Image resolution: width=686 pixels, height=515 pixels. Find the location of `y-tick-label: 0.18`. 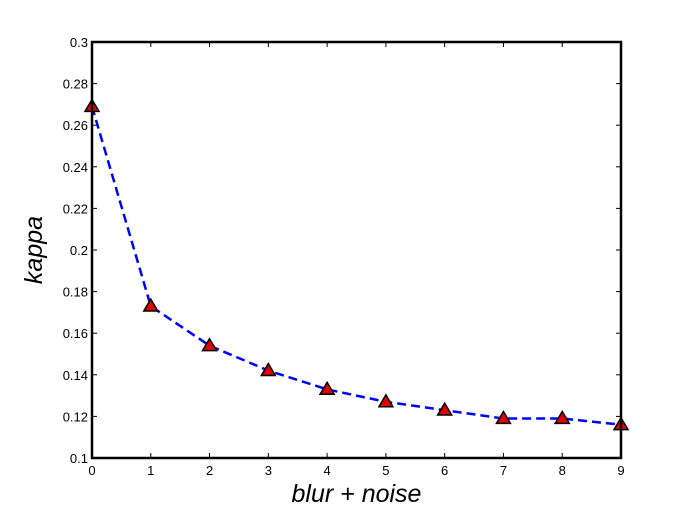

y-tick-label: 0.18 is located at coordinates (75, 292).